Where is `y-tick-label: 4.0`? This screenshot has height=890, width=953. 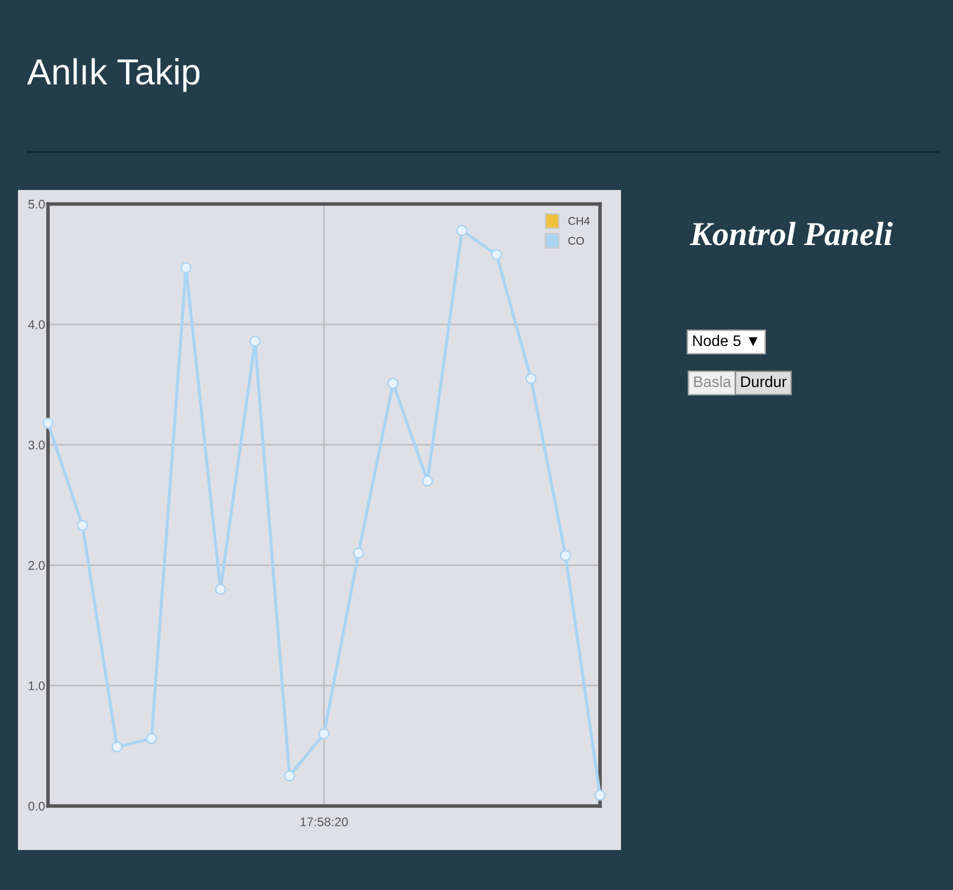 y-tick-label: 4.0 is located at coordinates (36, 325).